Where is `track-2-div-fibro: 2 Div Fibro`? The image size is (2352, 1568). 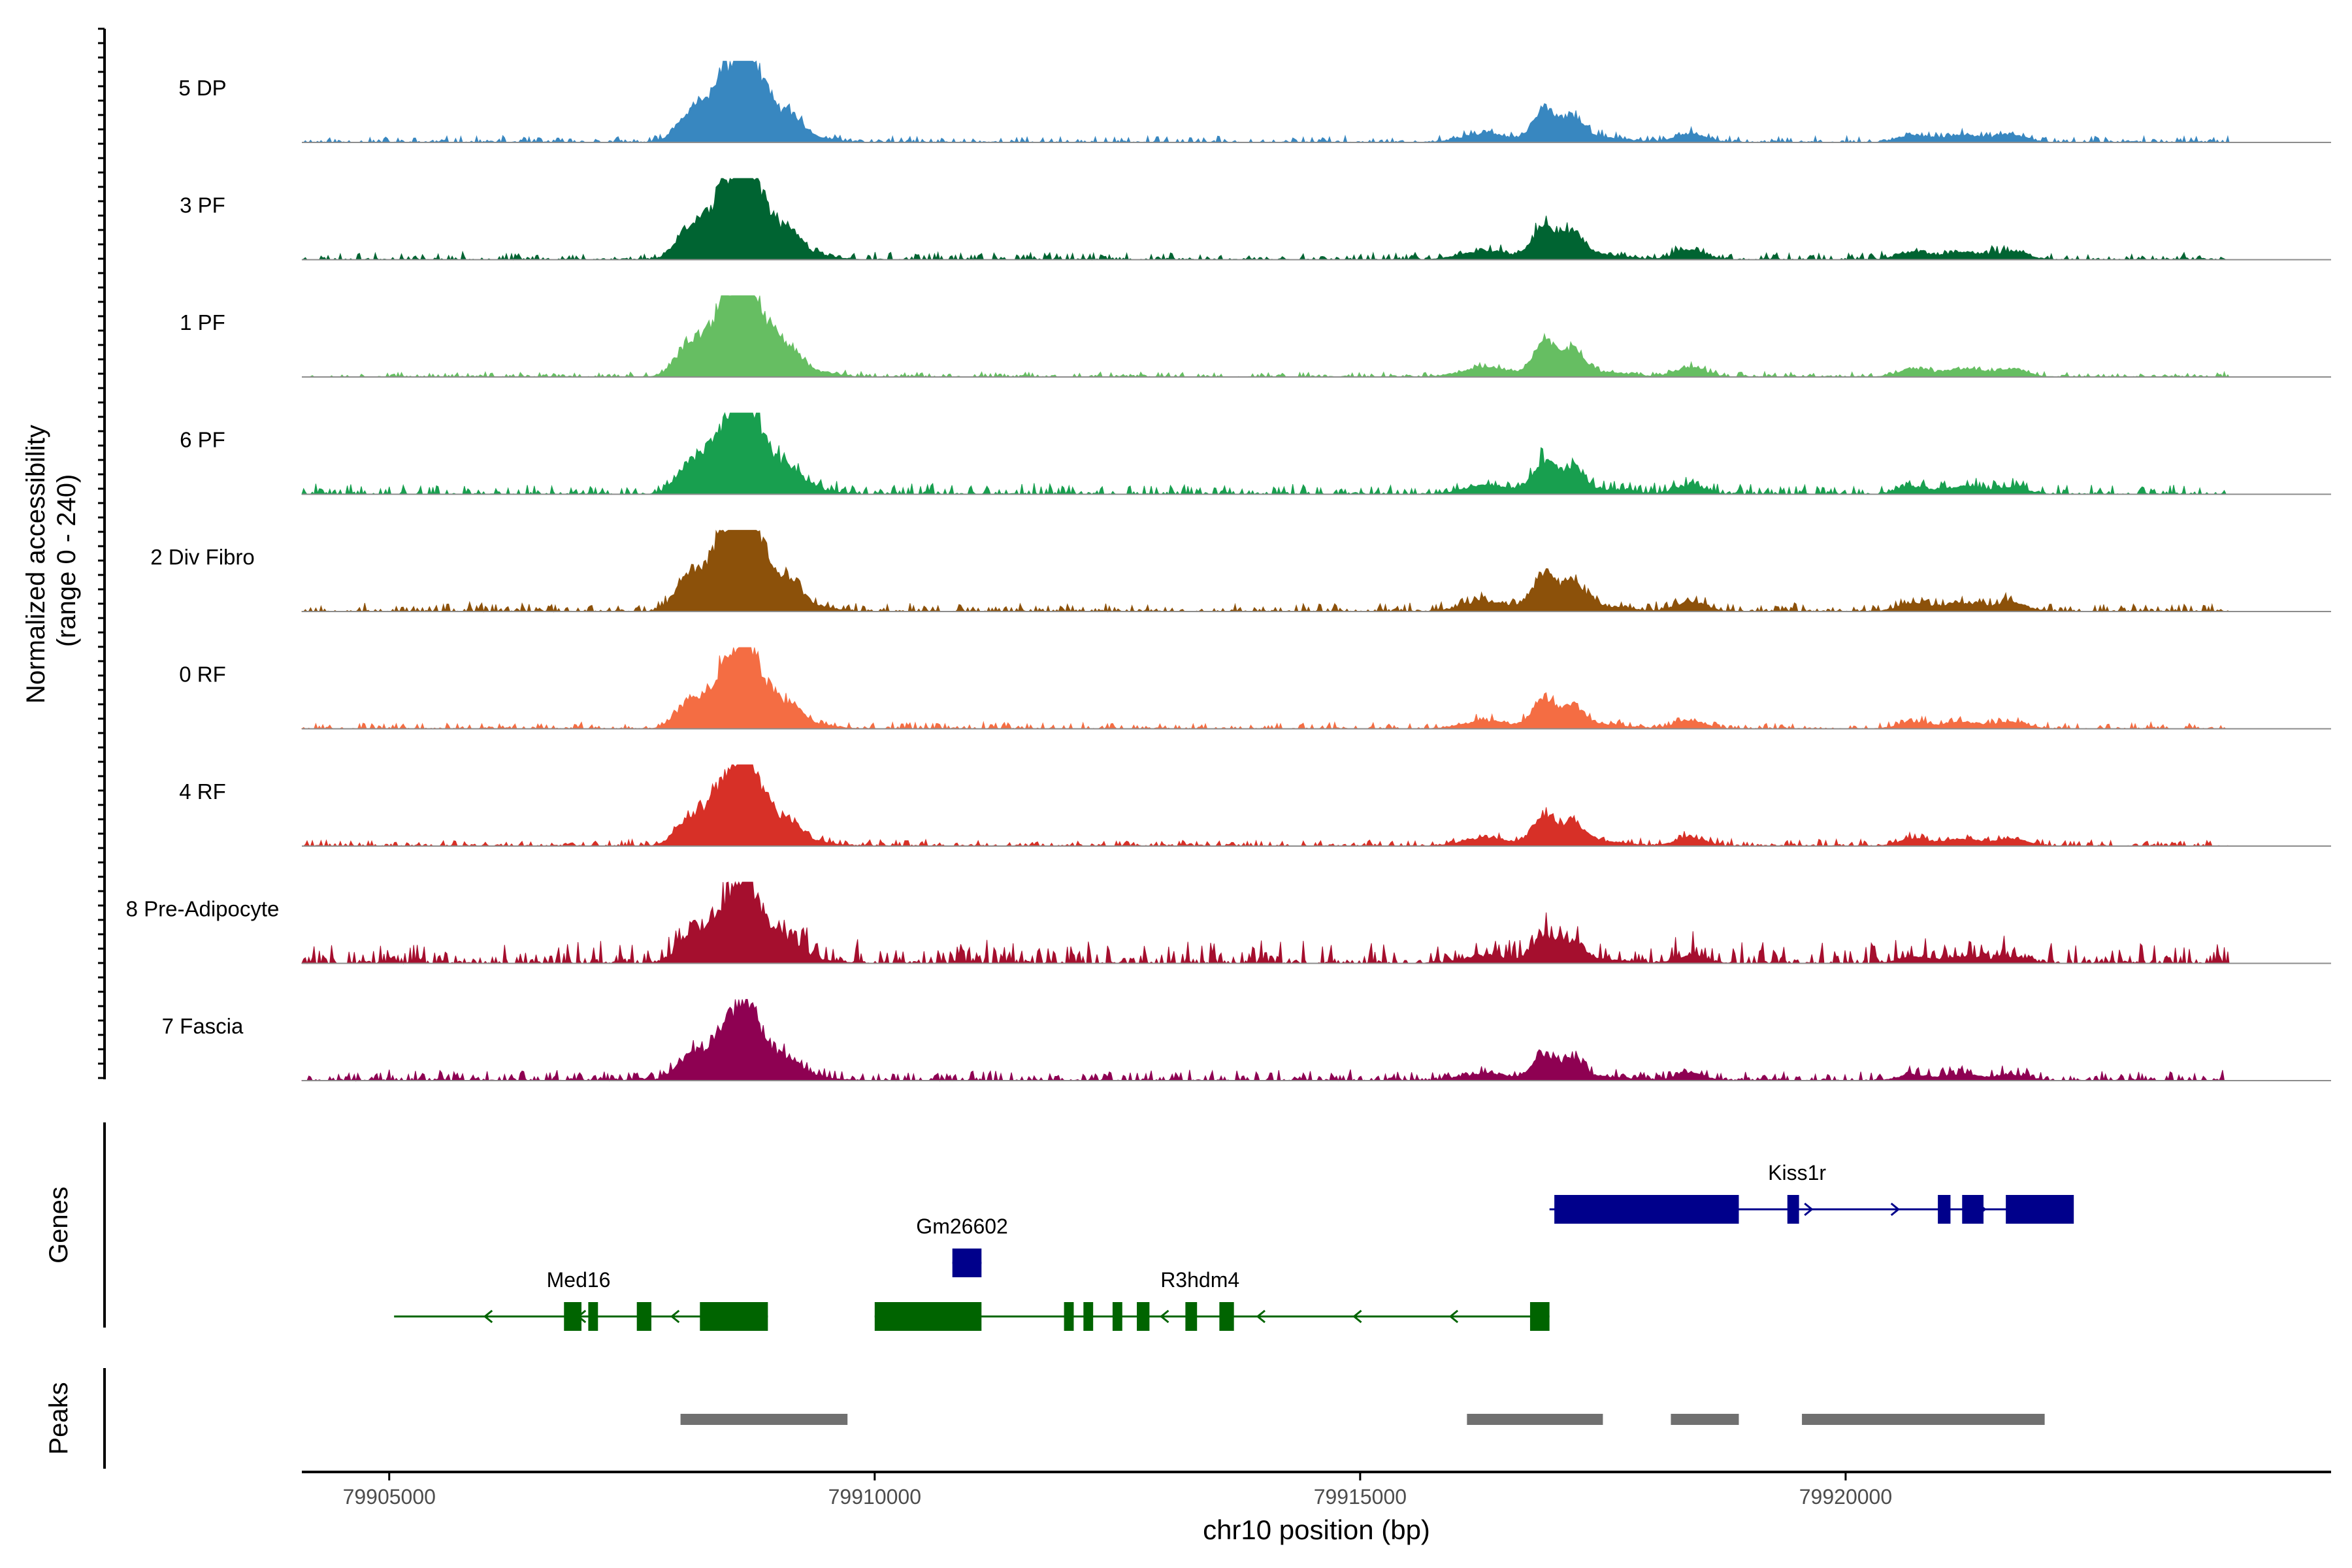
track-2-div-fibro: 2 Div Fibro is located at coordinates (1240, 571).